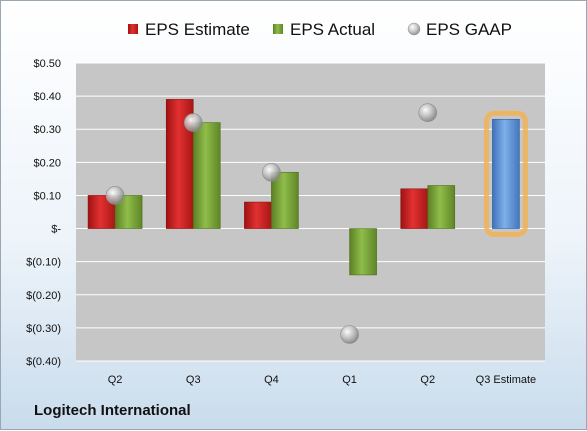 The image size is (587, 431). Describe the element at coordinates (112, 410) in the screenshot. I see `company-name: Logitech International` at that location.